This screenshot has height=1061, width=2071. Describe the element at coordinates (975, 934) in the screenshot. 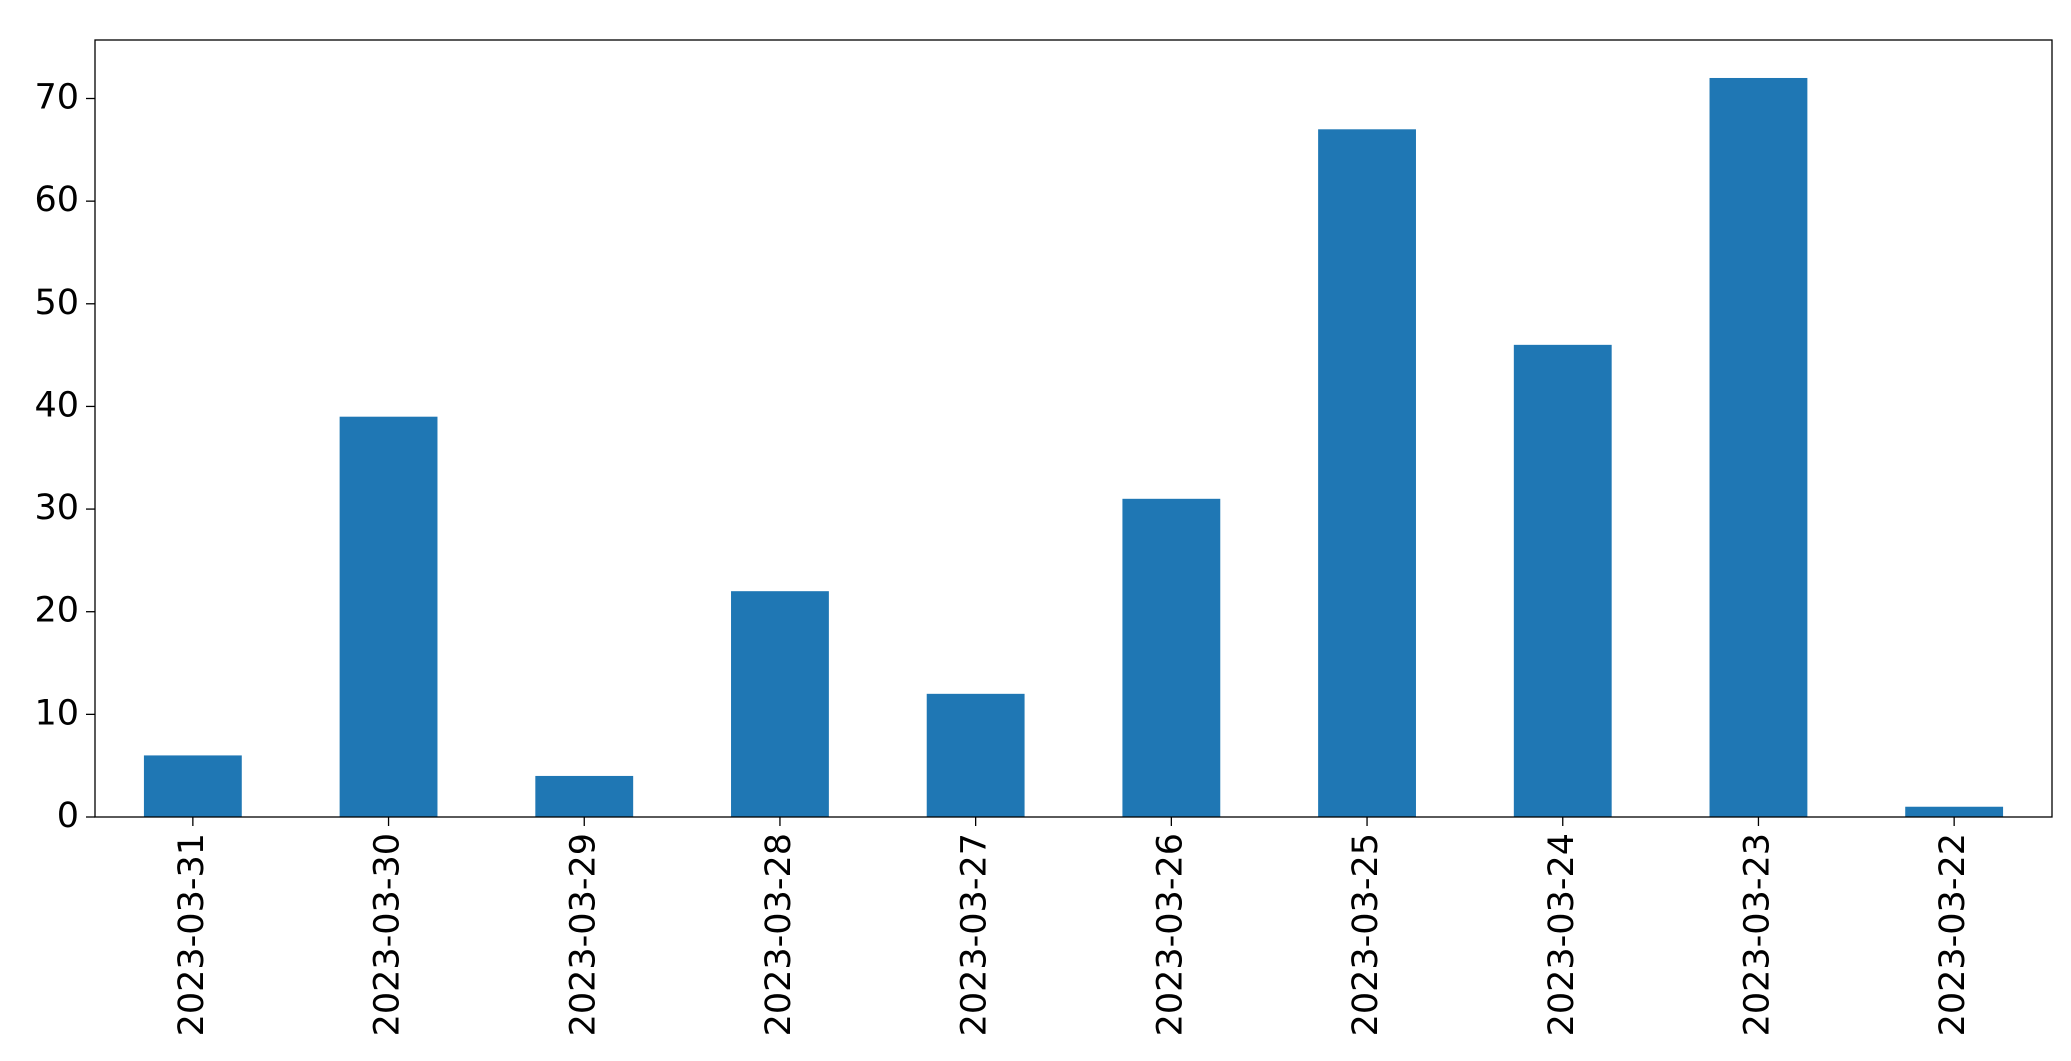

I see `x-tick-label: 2023-03-27` at that location.